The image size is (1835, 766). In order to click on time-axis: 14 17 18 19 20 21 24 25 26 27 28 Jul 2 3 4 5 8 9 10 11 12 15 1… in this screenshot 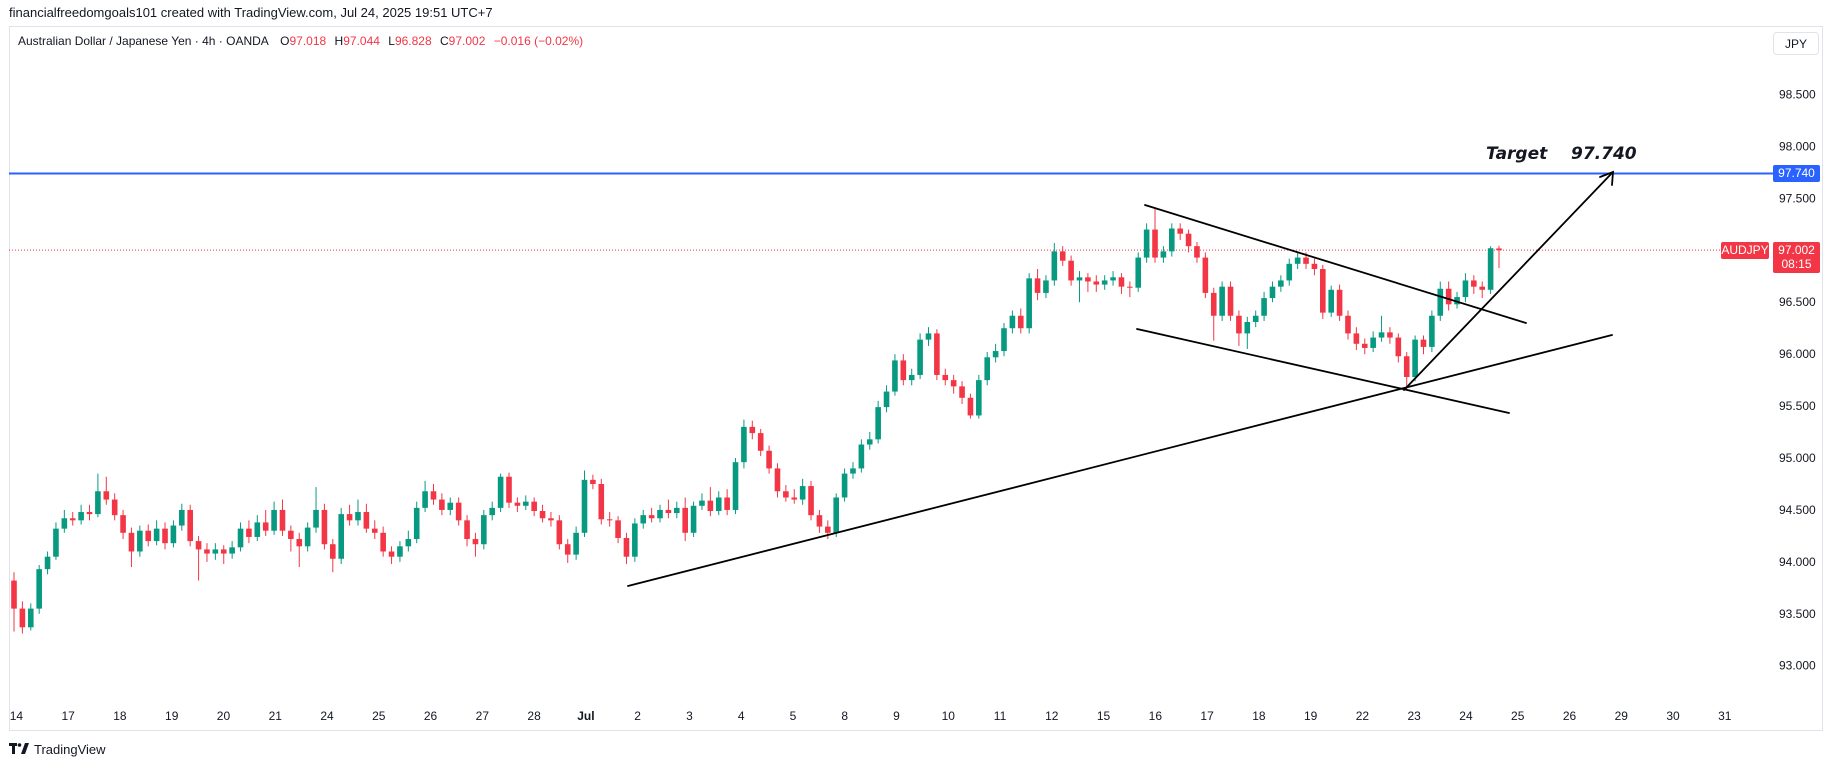, I will do `click(871, 716)`.